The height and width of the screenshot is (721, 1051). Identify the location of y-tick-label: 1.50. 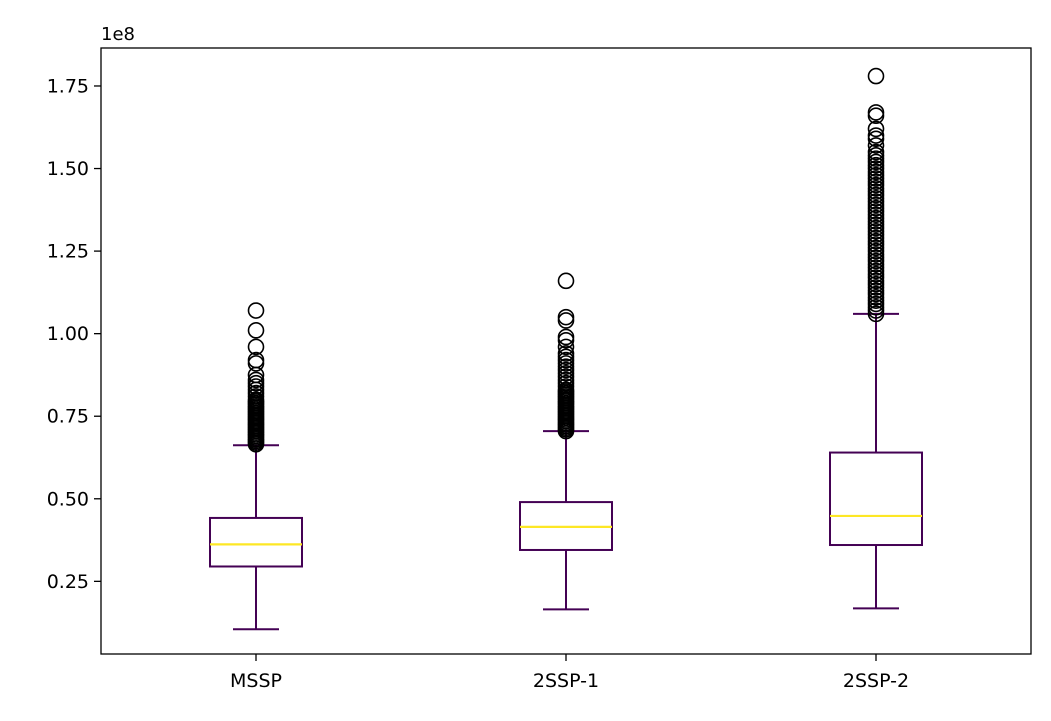
(68, 169).